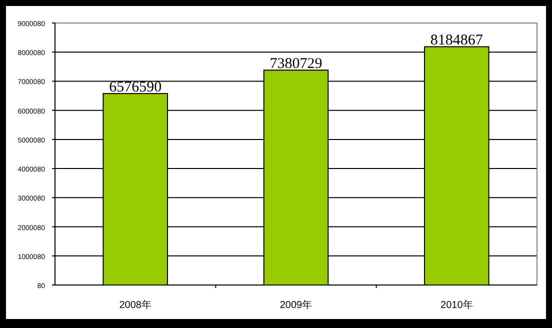 The width and height of the screenshot is (552, 328). Describe the element at coordinates (456, 305) in the screenshot. I see `x-tick-label: 2010年` at that location.